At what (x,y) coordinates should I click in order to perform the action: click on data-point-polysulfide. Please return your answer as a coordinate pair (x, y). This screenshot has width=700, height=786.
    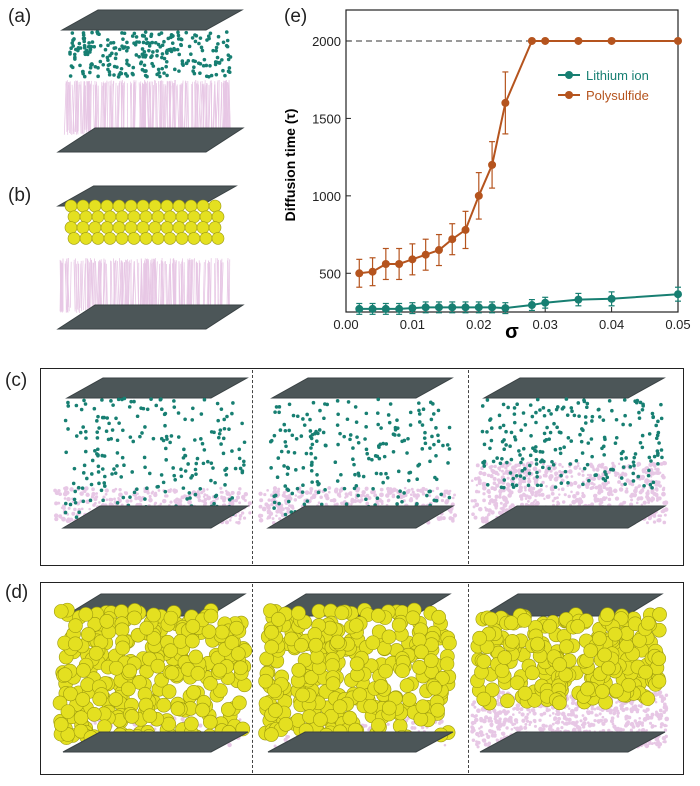
    Looking at the image, I should click on (531, 40).